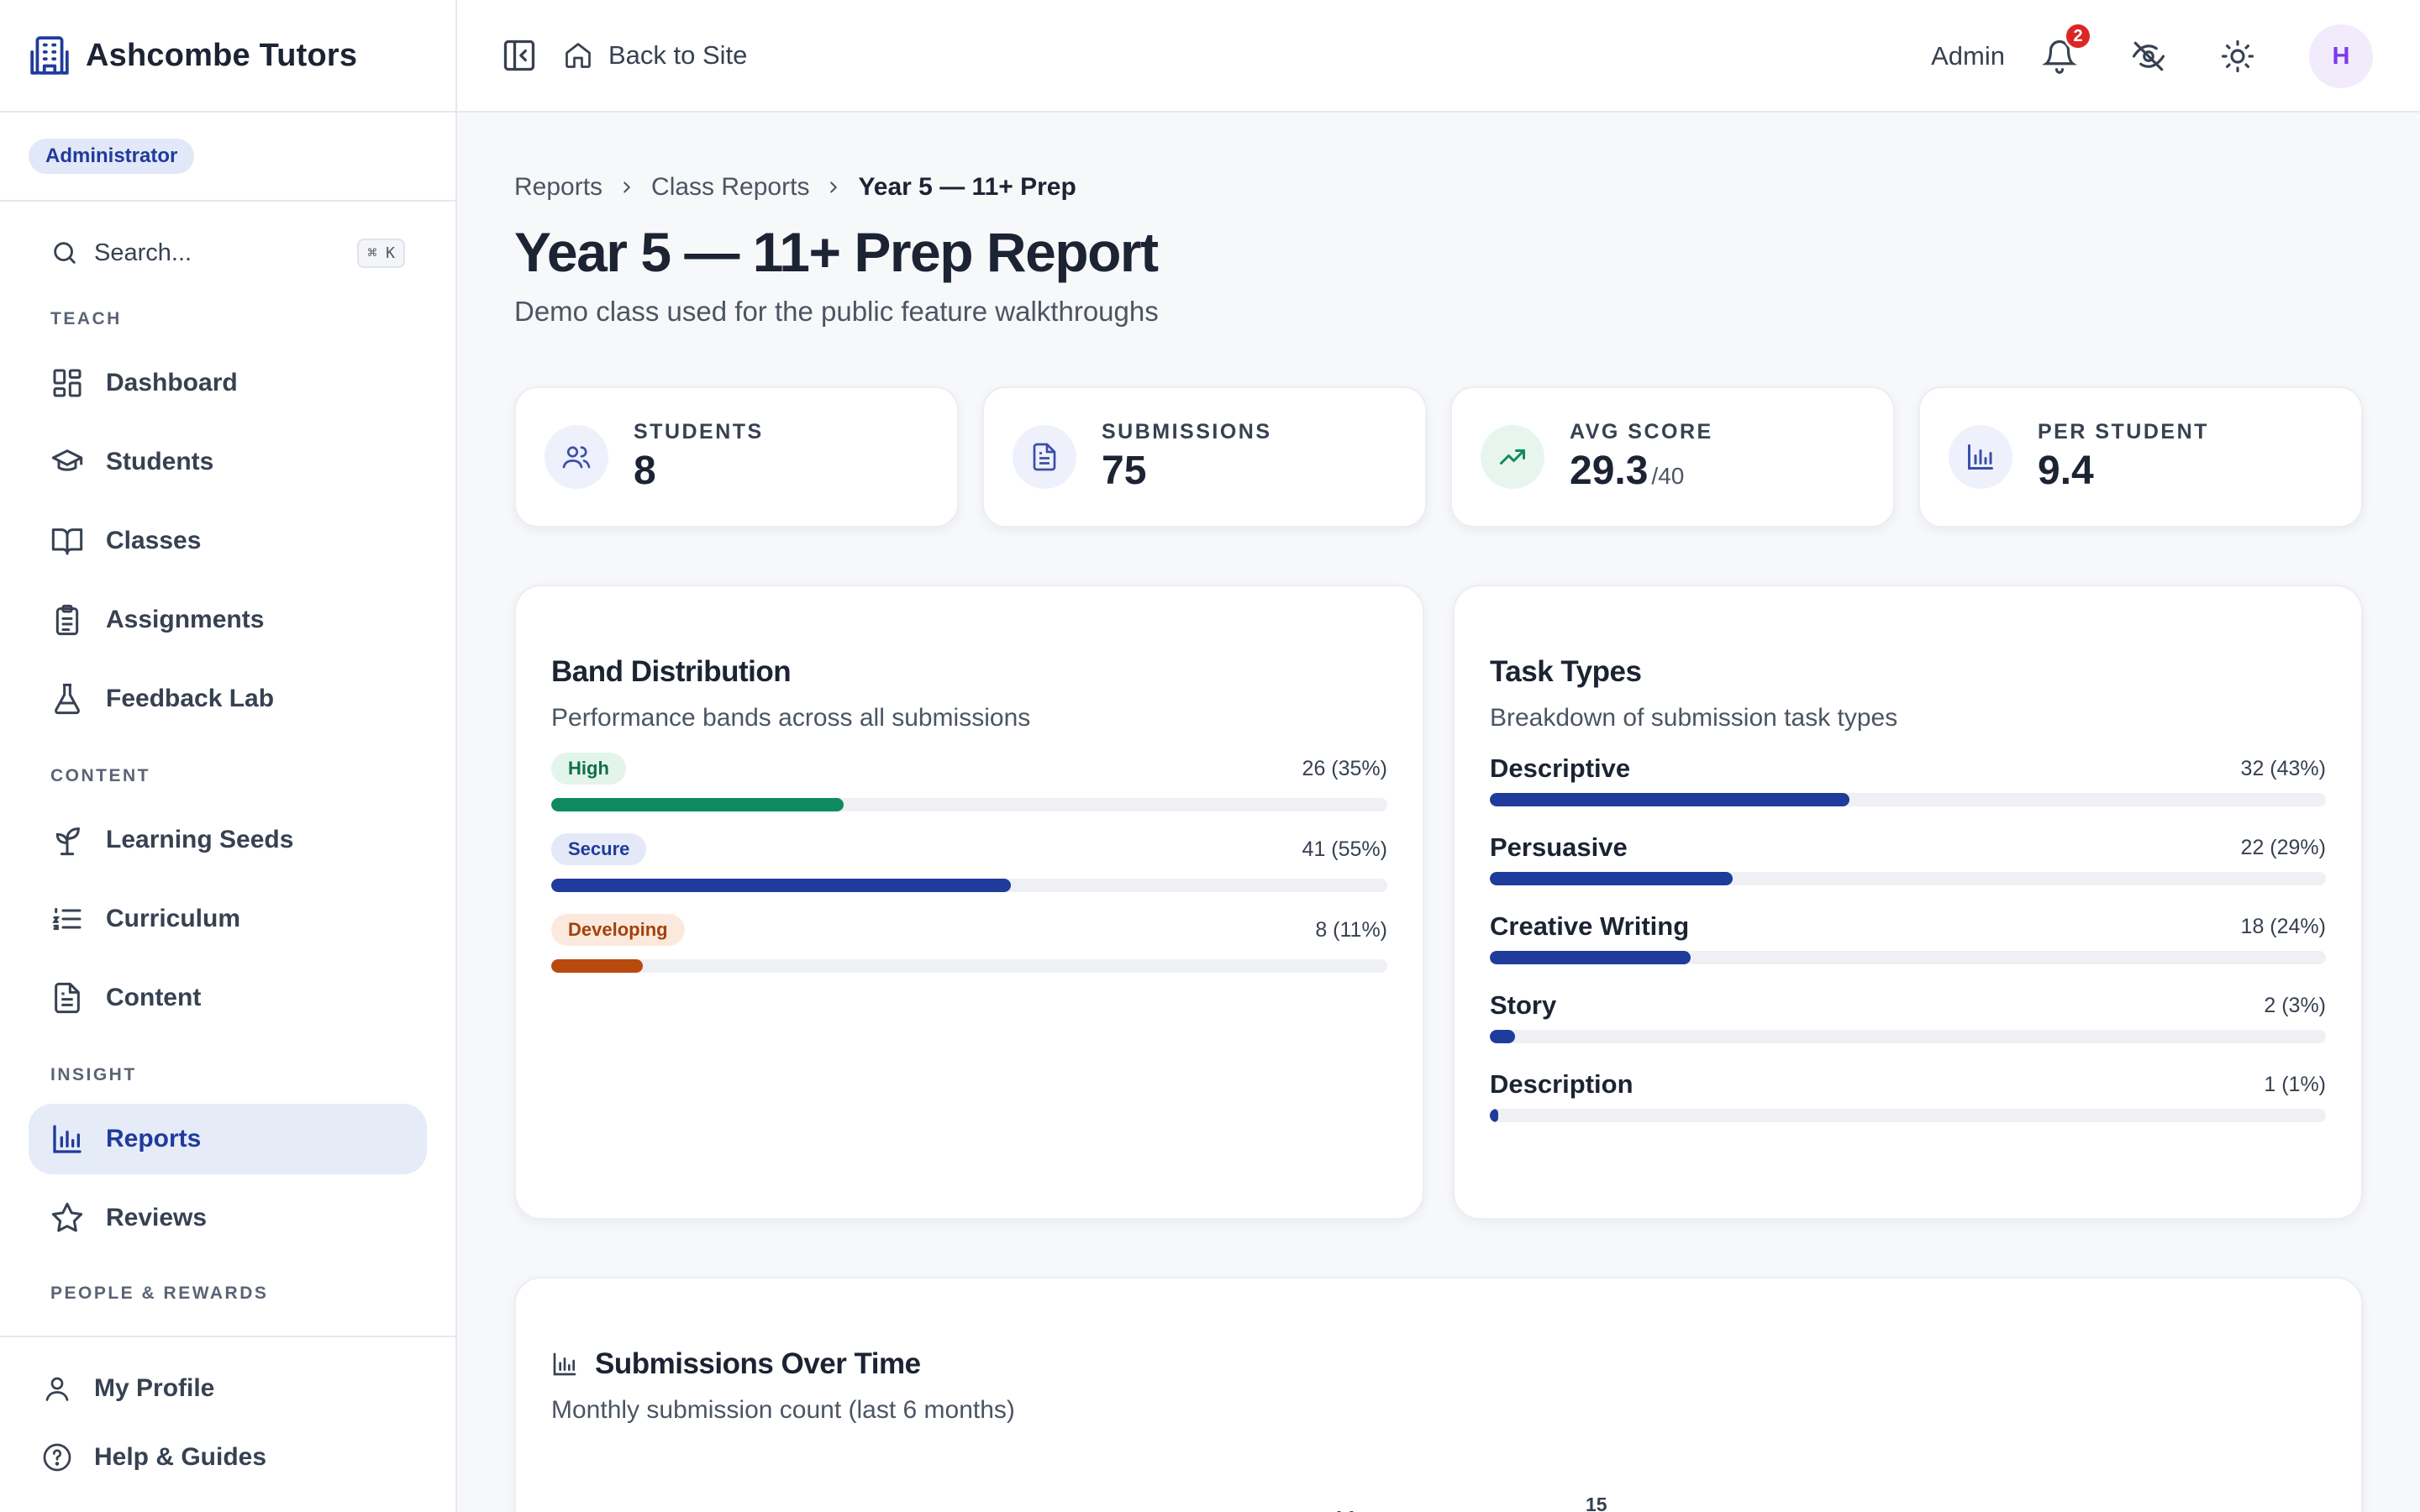 This screenshot has height=1512, width=2420. I want to click on task-type-row: Persuasive 22 (29%), so click(1908, 856).